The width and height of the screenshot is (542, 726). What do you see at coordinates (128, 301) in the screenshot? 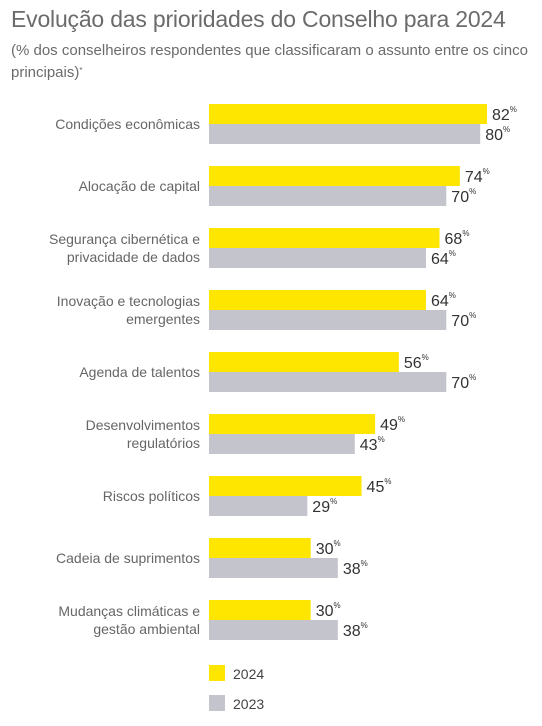
I see `category-label-line: Inovação e tecnologias` at bounding box center [128, 301].